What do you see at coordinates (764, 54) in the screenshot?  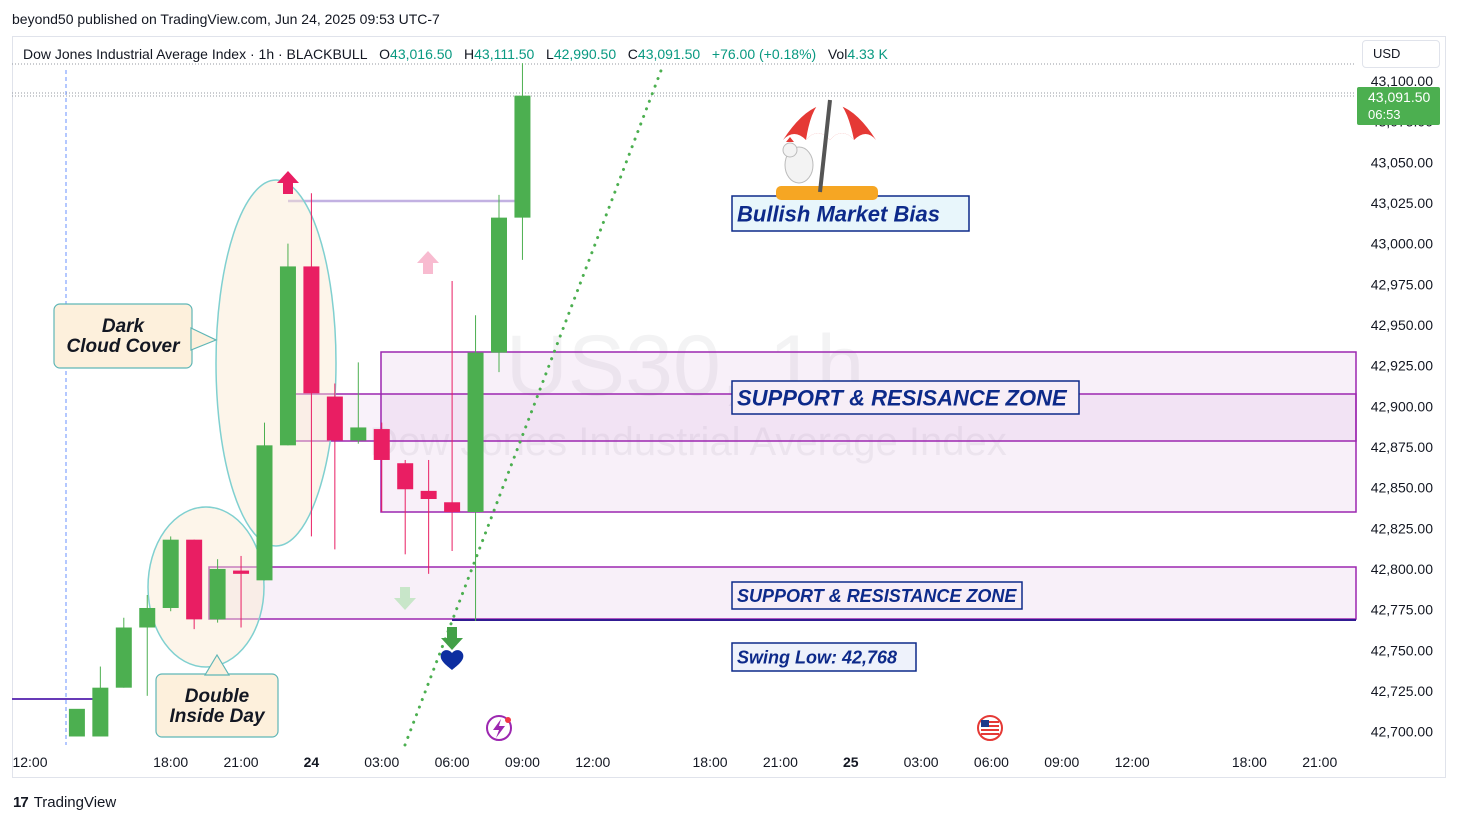 I see `change-value: +76.00 (+0.18%)` at bounding box center [764, 54].